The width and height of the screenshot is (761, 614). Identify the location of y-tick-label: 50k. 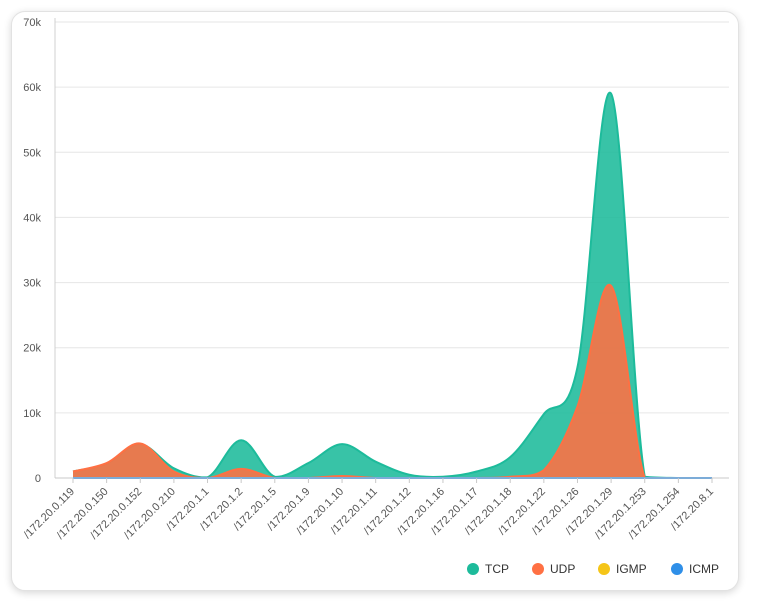
(32, 153).